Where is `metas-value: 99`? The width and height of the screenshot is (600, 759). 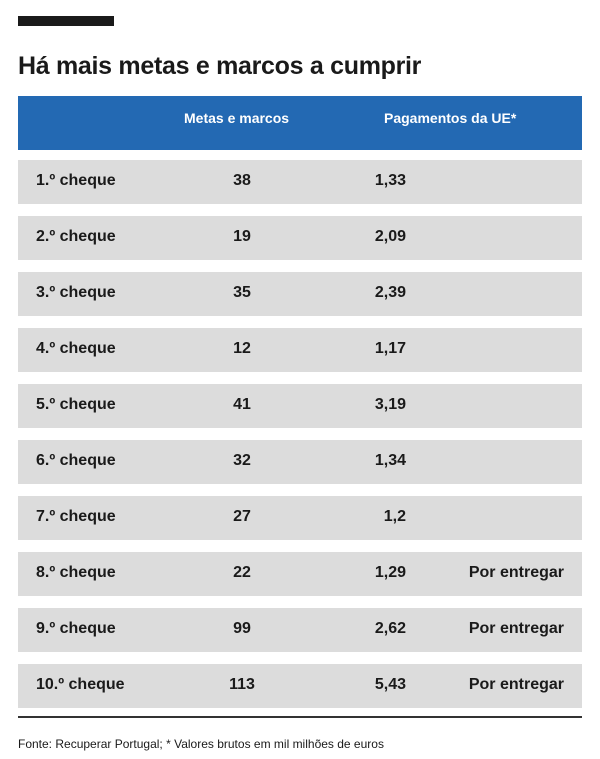 metas-value: 99 is located at coordinates (242, 628).